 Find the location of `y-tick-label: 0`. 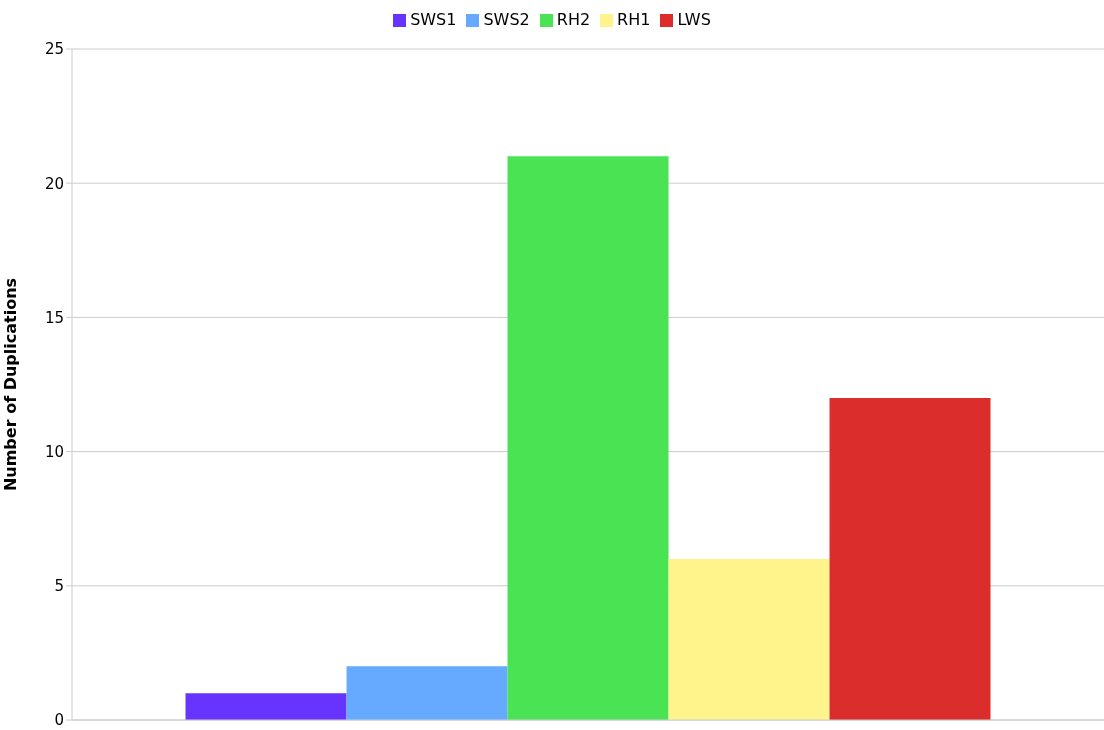

y-tick-label: 0 is located at coordinates (59, 720).